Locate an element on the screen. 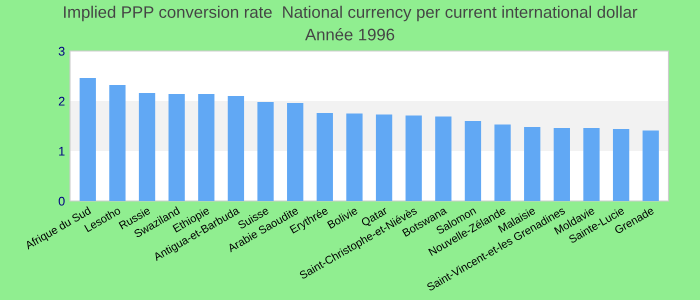 This screenshot has height=300, width=700. y-tick-label: 3 is located at coordinates (61, 51).